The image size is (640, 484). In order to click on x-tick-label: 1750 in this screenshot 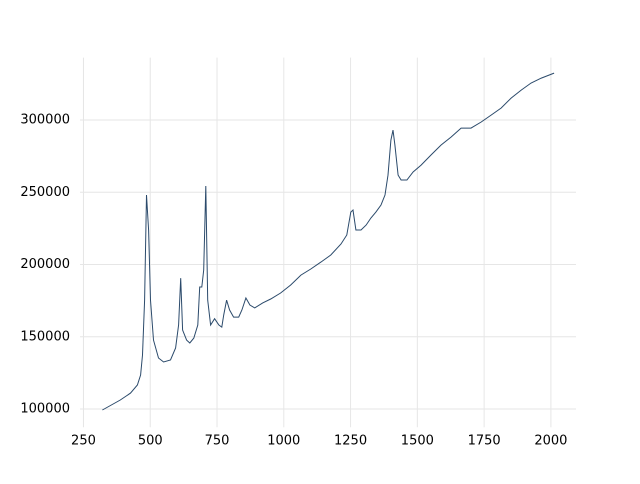, I will do `click(484, 441)`.